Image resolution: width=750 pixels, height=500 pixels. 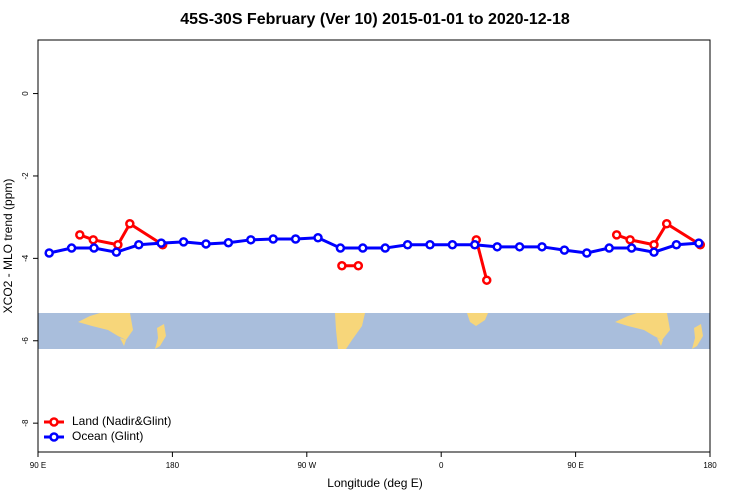 I want to click on y-tick-label: -4, so click(x=25, y=258).